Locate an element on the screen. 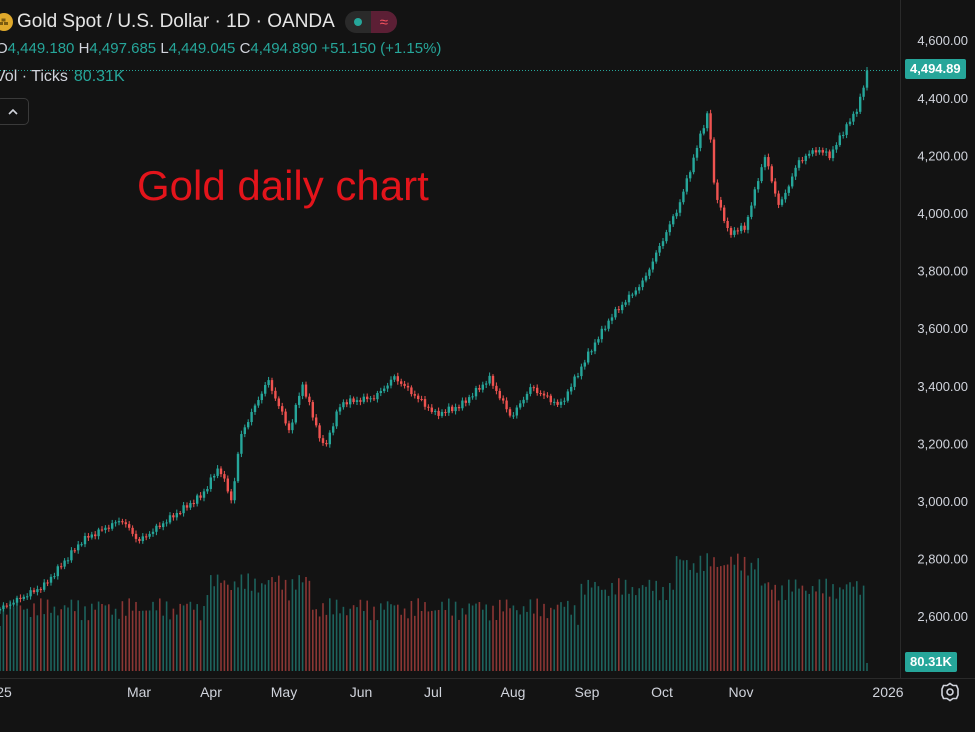 The height and width of the screenshot is (732, 975). volume-legend: Vol · Ticks 80.31K is located at coordinates (62, 77).